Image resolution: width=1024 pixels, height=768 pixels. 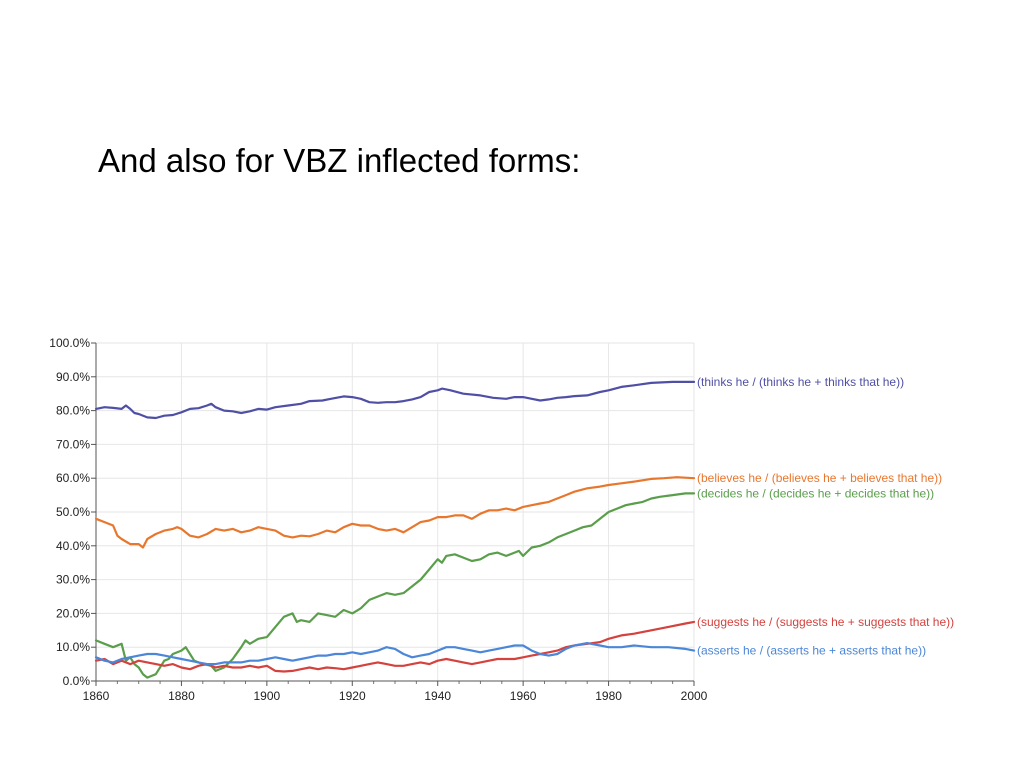 What do you see at coordinates (73, 647) in the screenshot?
I see `y-tick-label: 10.0%` at bounding box center [73, 647].